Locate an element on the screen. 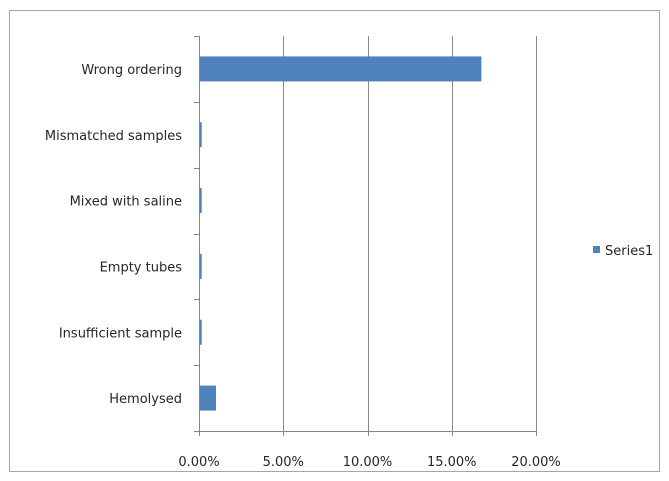  category-label: Insufficient sample is located at coordinates (120, 333).